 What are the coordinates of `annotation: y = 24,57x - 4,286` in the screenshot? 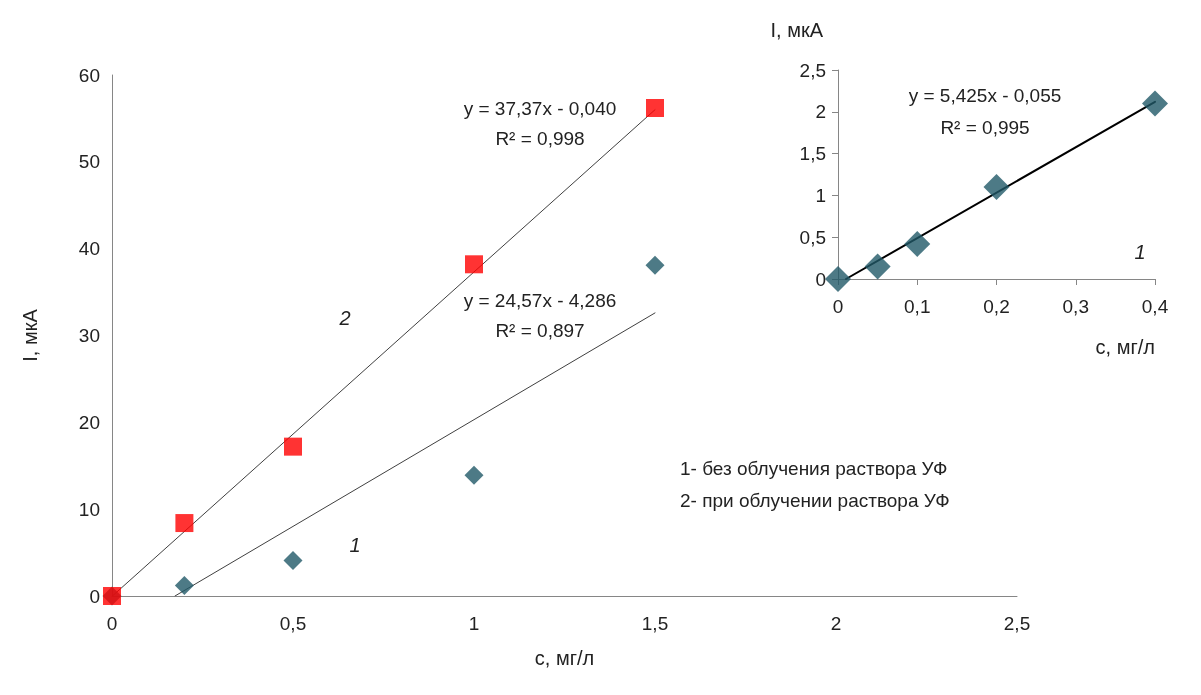 It's located at (540, 300).